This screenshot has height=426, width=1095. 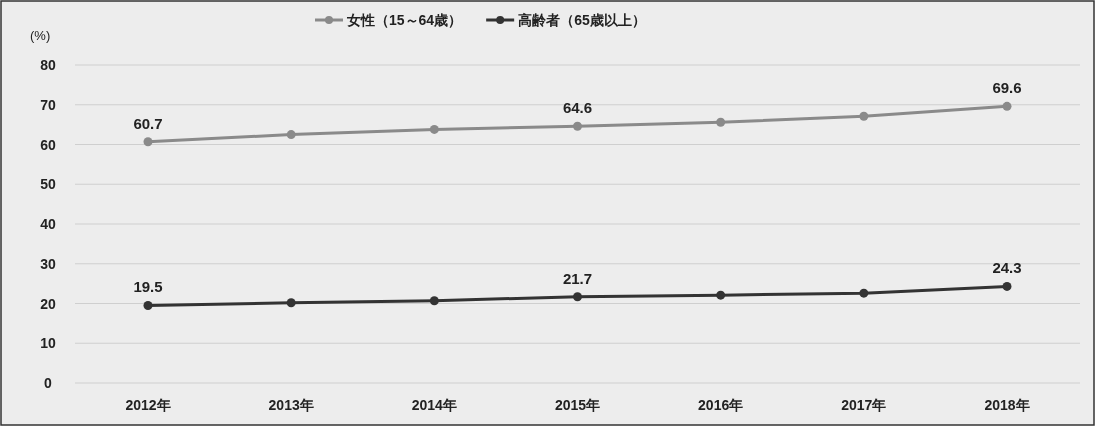 What do you see at coordinates (148, 405) in the screenshot?
I see `x-tick-label: 2012年` at bounding box center [148, 405].